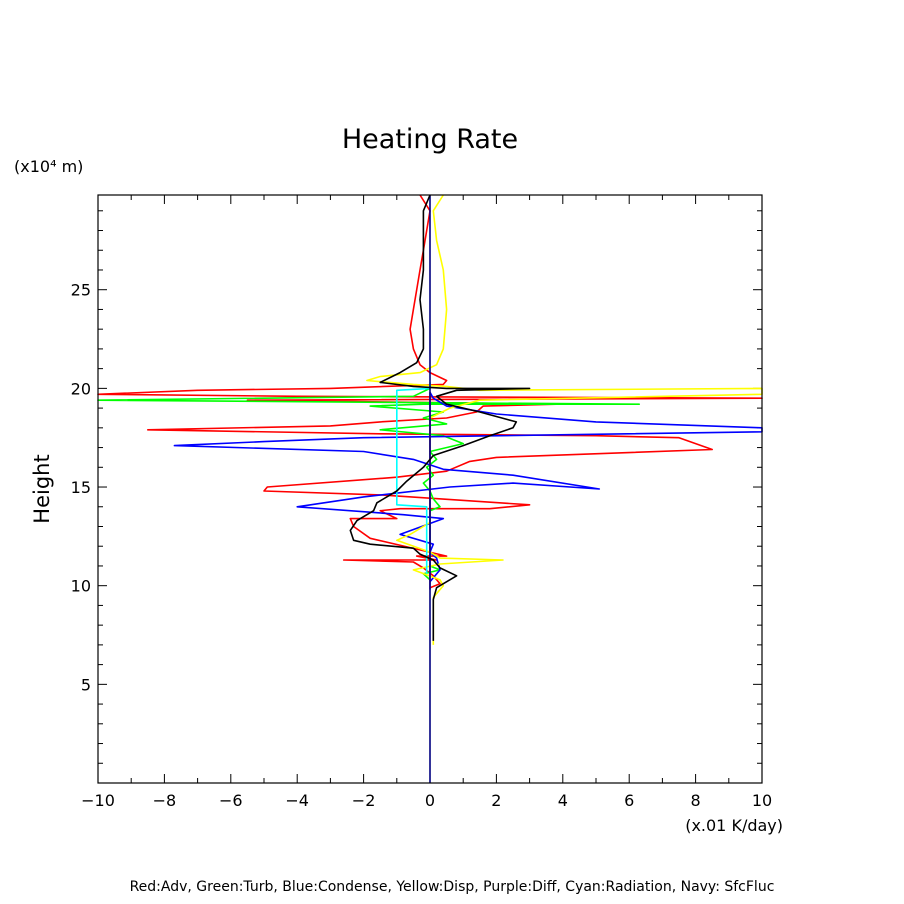  Describe the element at coordinates (762, 800) in the screenshot. I see `x-tick-label: 10` at that location.